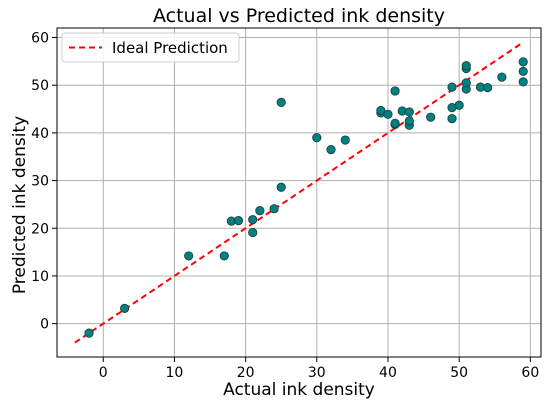 Image resolution: width=550 pixels, height=405 pixels. I want to click on y-tick-label: 50, so click(40, 86).